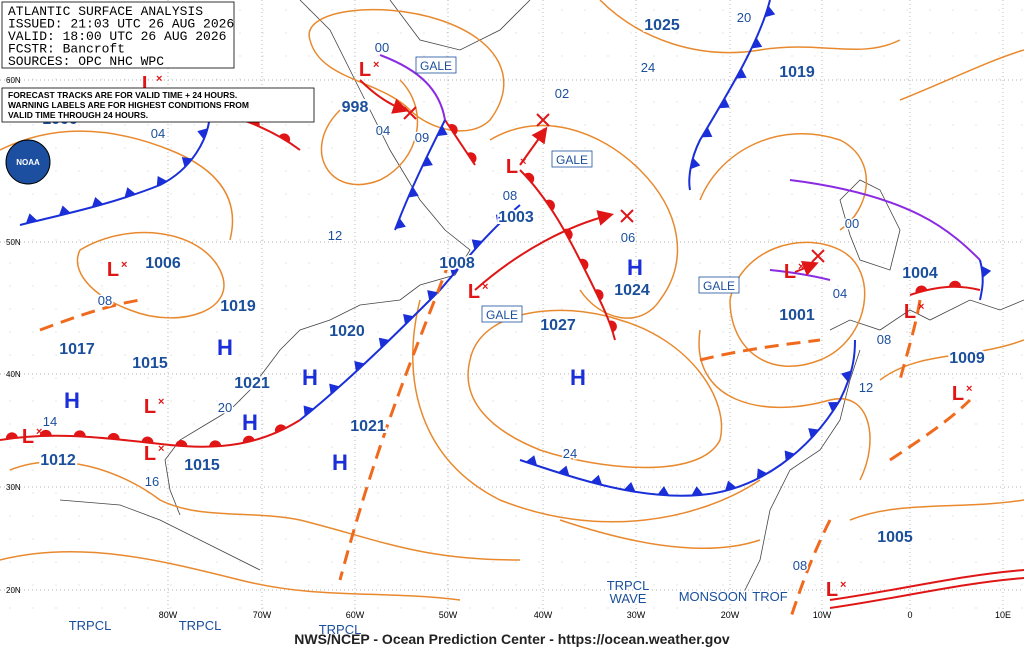 The image size is (1024, 652). Describe the element at coordinates (729, 95) in the screenshot. I see `cold-front` at that location.